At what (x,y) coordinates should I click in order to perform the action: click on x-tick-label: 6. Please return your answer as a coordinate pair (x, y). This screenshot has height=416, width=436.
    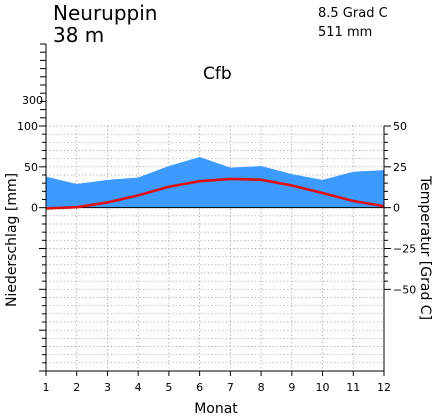
    Looking at the image, I should click on (199, 387).